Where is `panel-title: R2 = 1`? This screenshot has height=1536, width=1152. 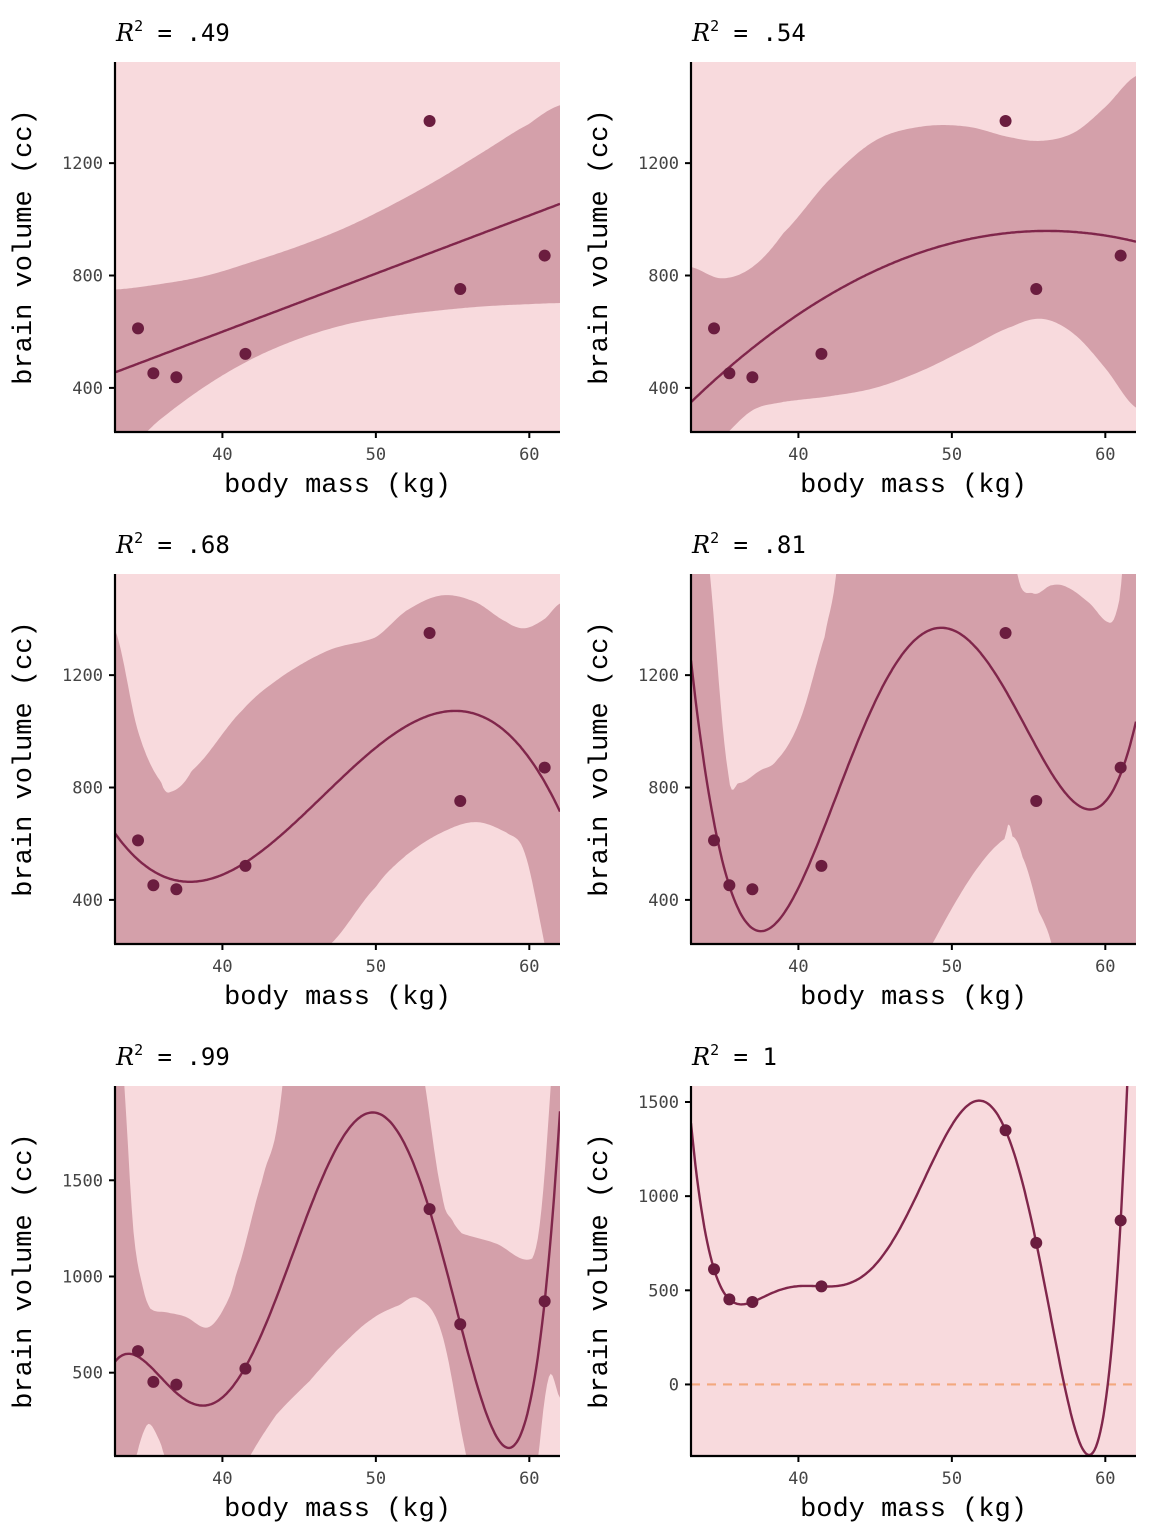 panel-title: R2 = 1 is located at coordinates (734, 1056).